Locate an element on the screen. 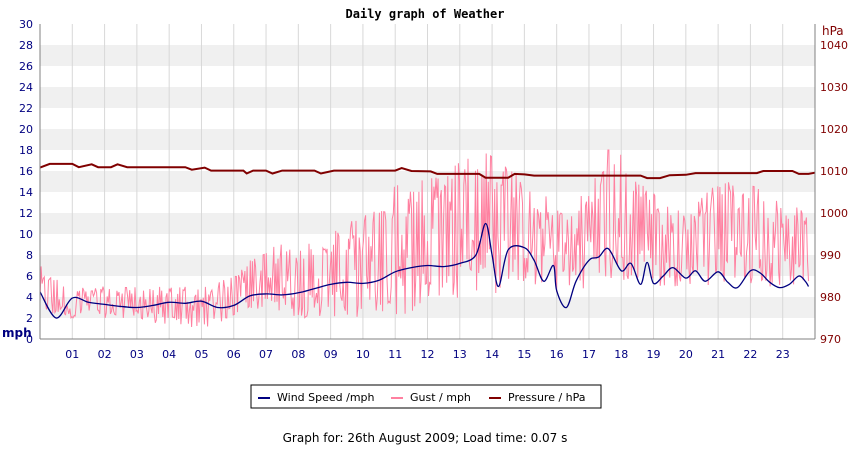  x-tick-label: 09 is located at coordinates (331, 354).